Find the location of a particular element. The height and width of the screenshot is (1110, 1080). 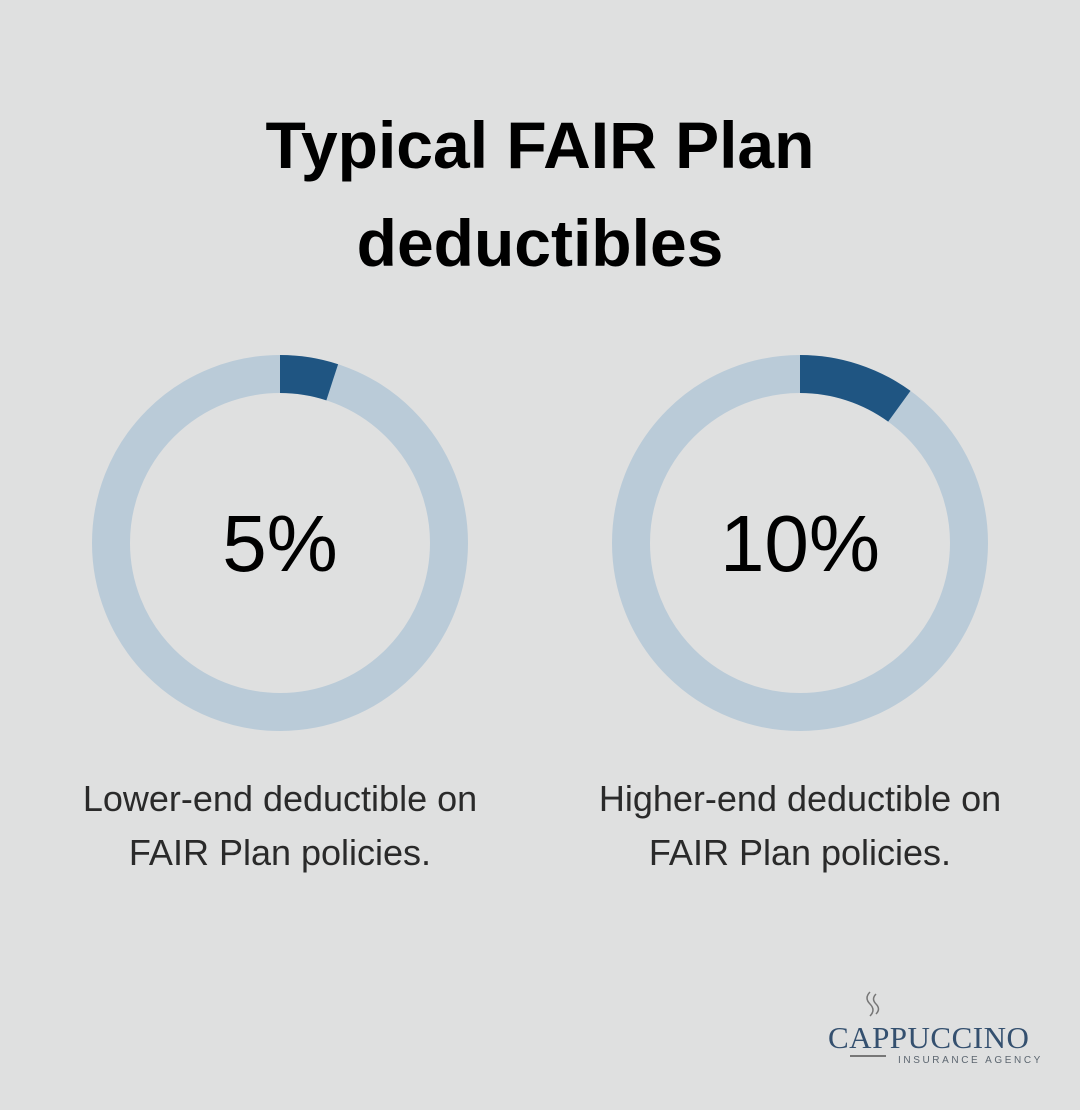

title: Typical FAIR Plan deductibles is located at coordinates (540, 194).